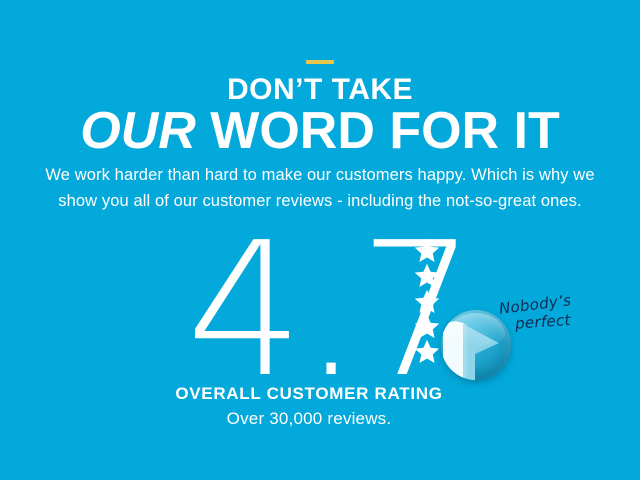 This screenshot has height=480, width=640. What do you see at coordinates (476, 345) in the screenshot?
I see `badge-arrow-mark-icon` at bounding box center [476, 345].